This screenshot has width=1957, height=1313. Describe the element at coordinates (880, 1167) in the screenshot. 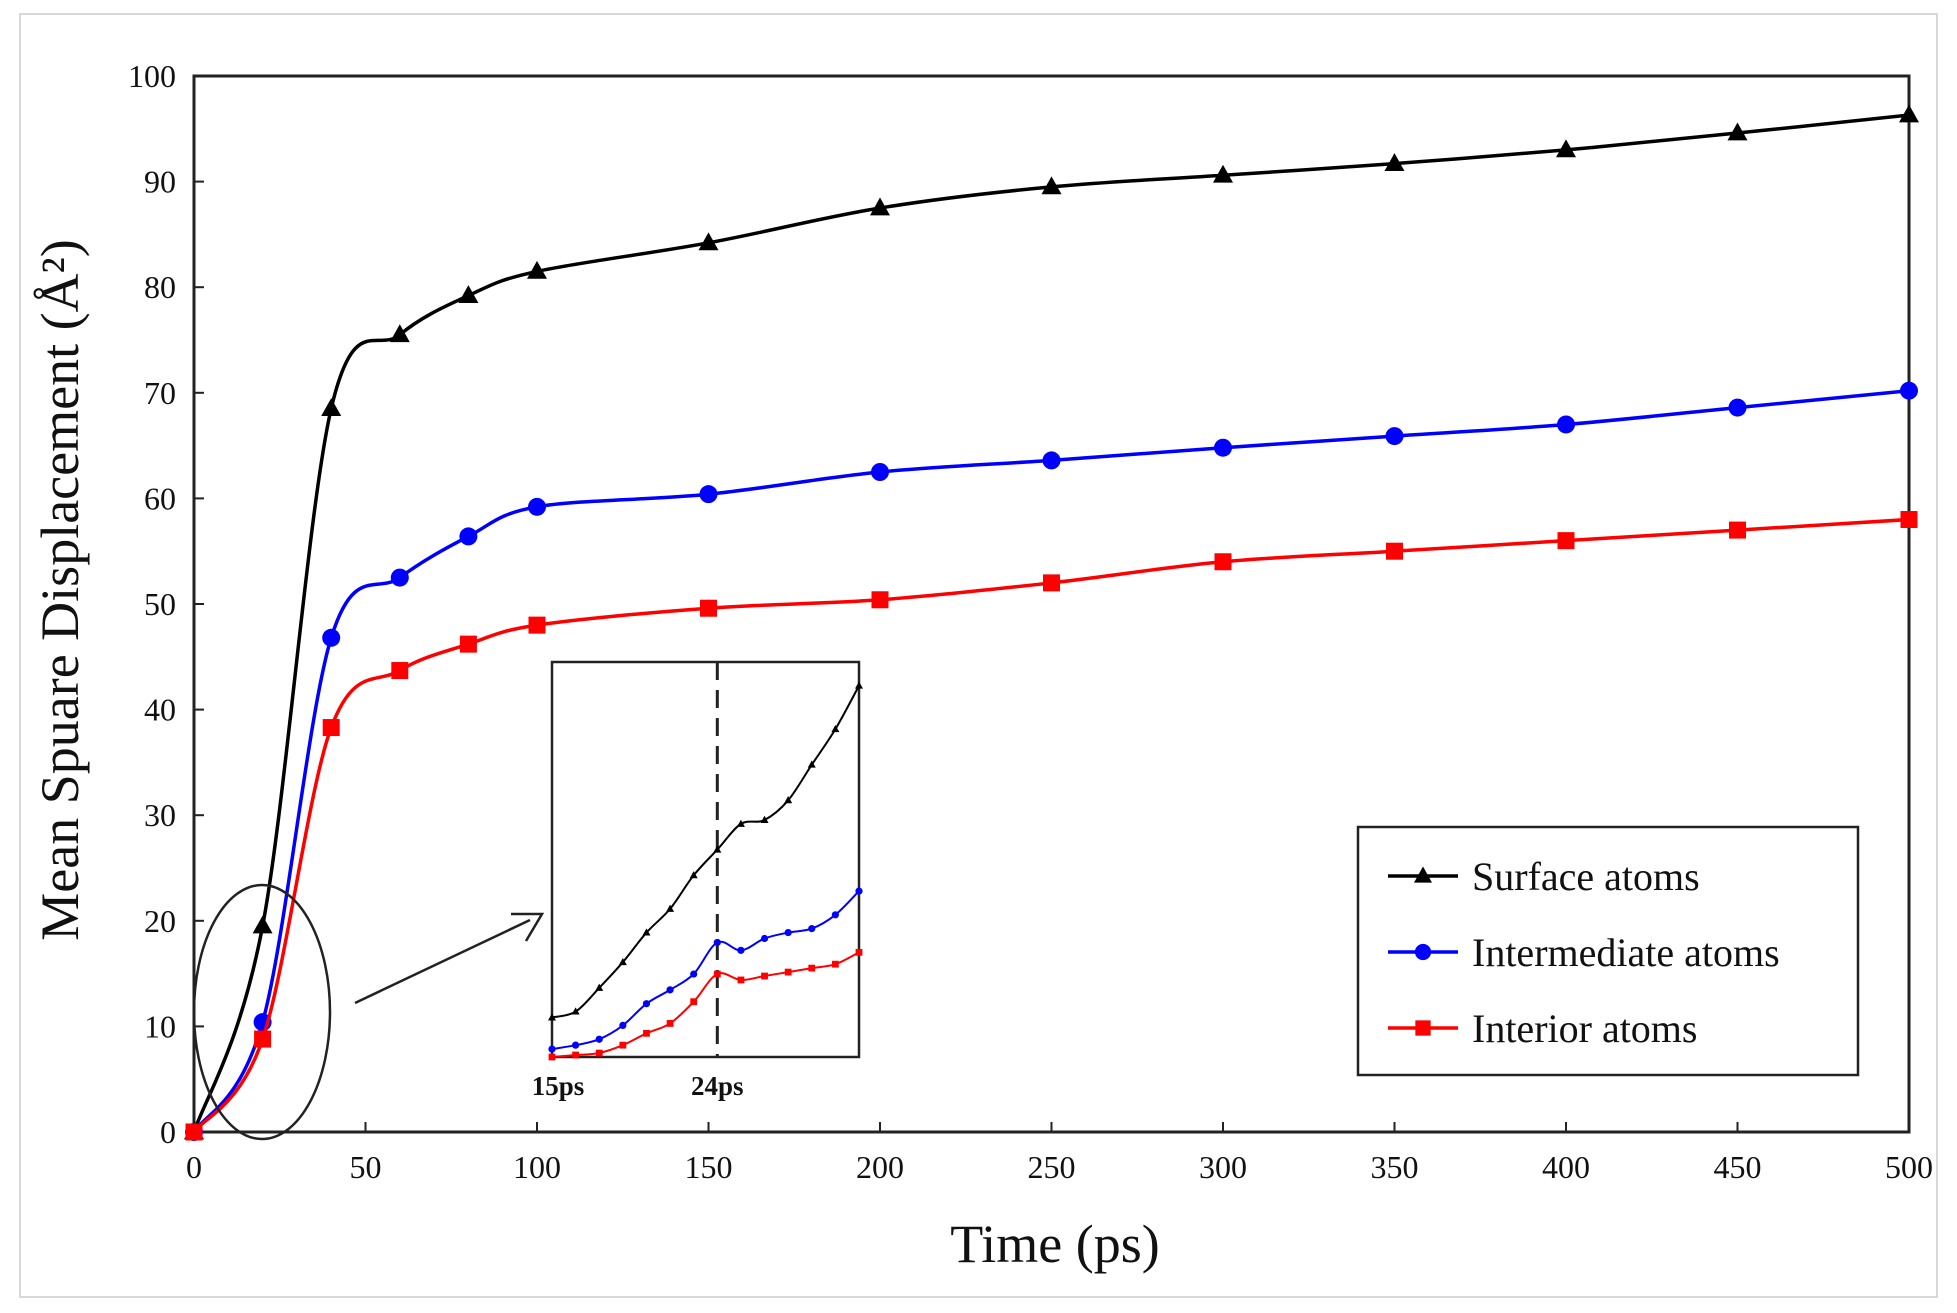

I see `x-tick-label: 200` at that location.